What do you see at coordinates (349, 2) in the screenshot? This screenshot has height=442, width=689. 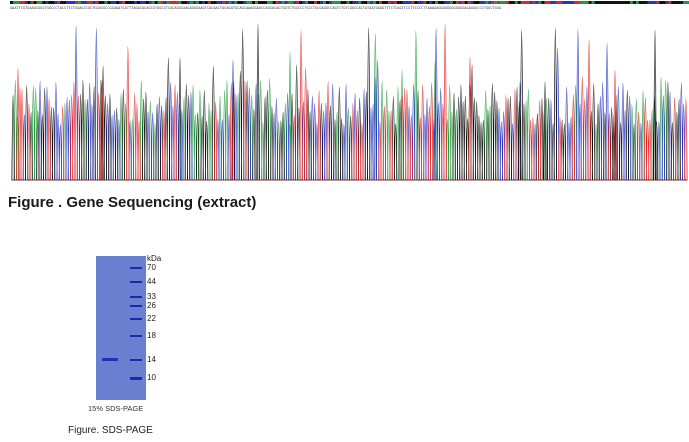 I see `base-color-strip` at bounding box center [349, 2].